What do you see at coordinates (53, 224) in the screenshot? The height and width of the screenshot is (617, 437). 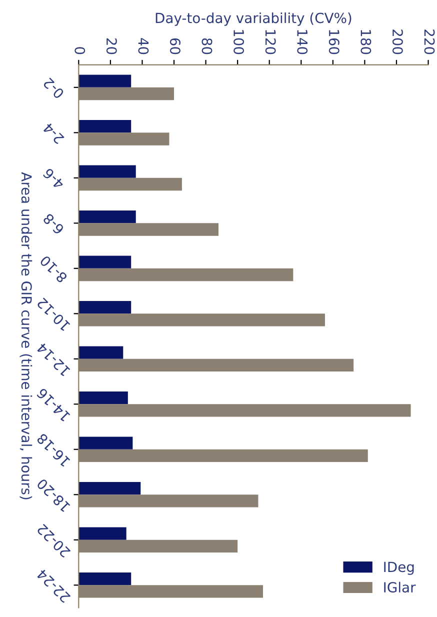 I see `y-tick-label: 6-8` at bounding box center [53, 224].